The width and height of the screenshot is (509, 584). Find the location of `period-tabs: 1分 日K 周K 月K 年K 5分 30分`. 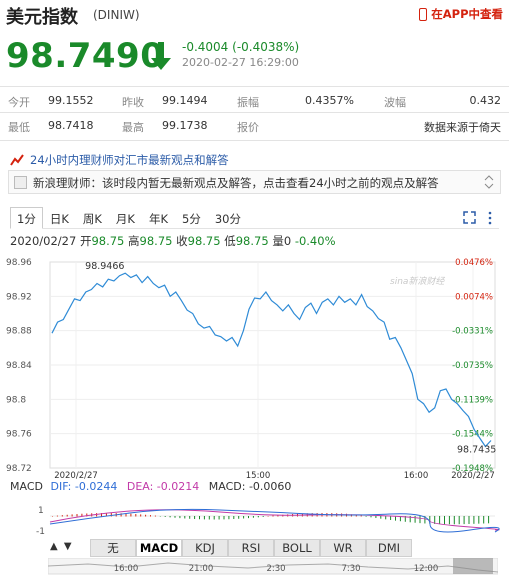

period-tabs: 1分 日K 周K 月K 年K 5分 30分 is located at coordinates (129, 218).